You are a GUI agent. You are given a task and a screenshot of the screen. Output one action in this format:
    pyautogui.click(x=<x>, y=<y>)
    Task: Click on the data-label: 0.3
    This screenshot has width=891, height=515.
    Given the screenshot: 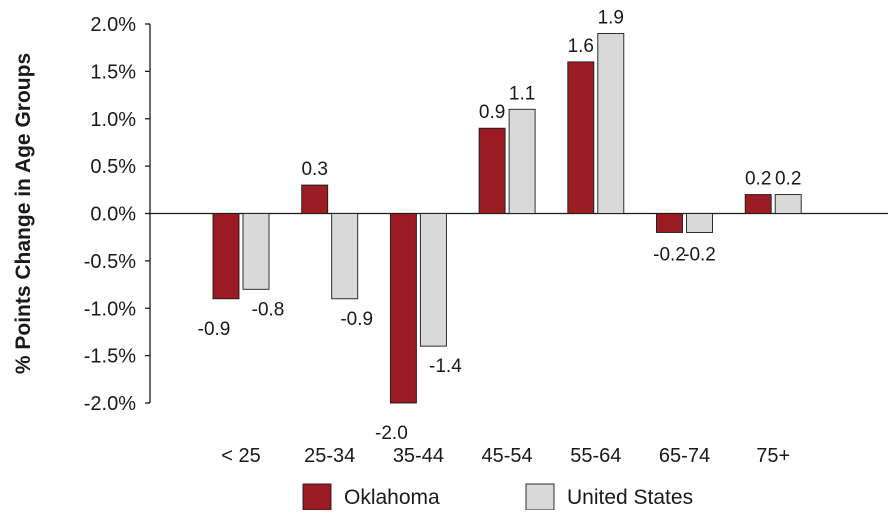 What is the action you would take?
    pyautogui.click(x=314, y=169)
    